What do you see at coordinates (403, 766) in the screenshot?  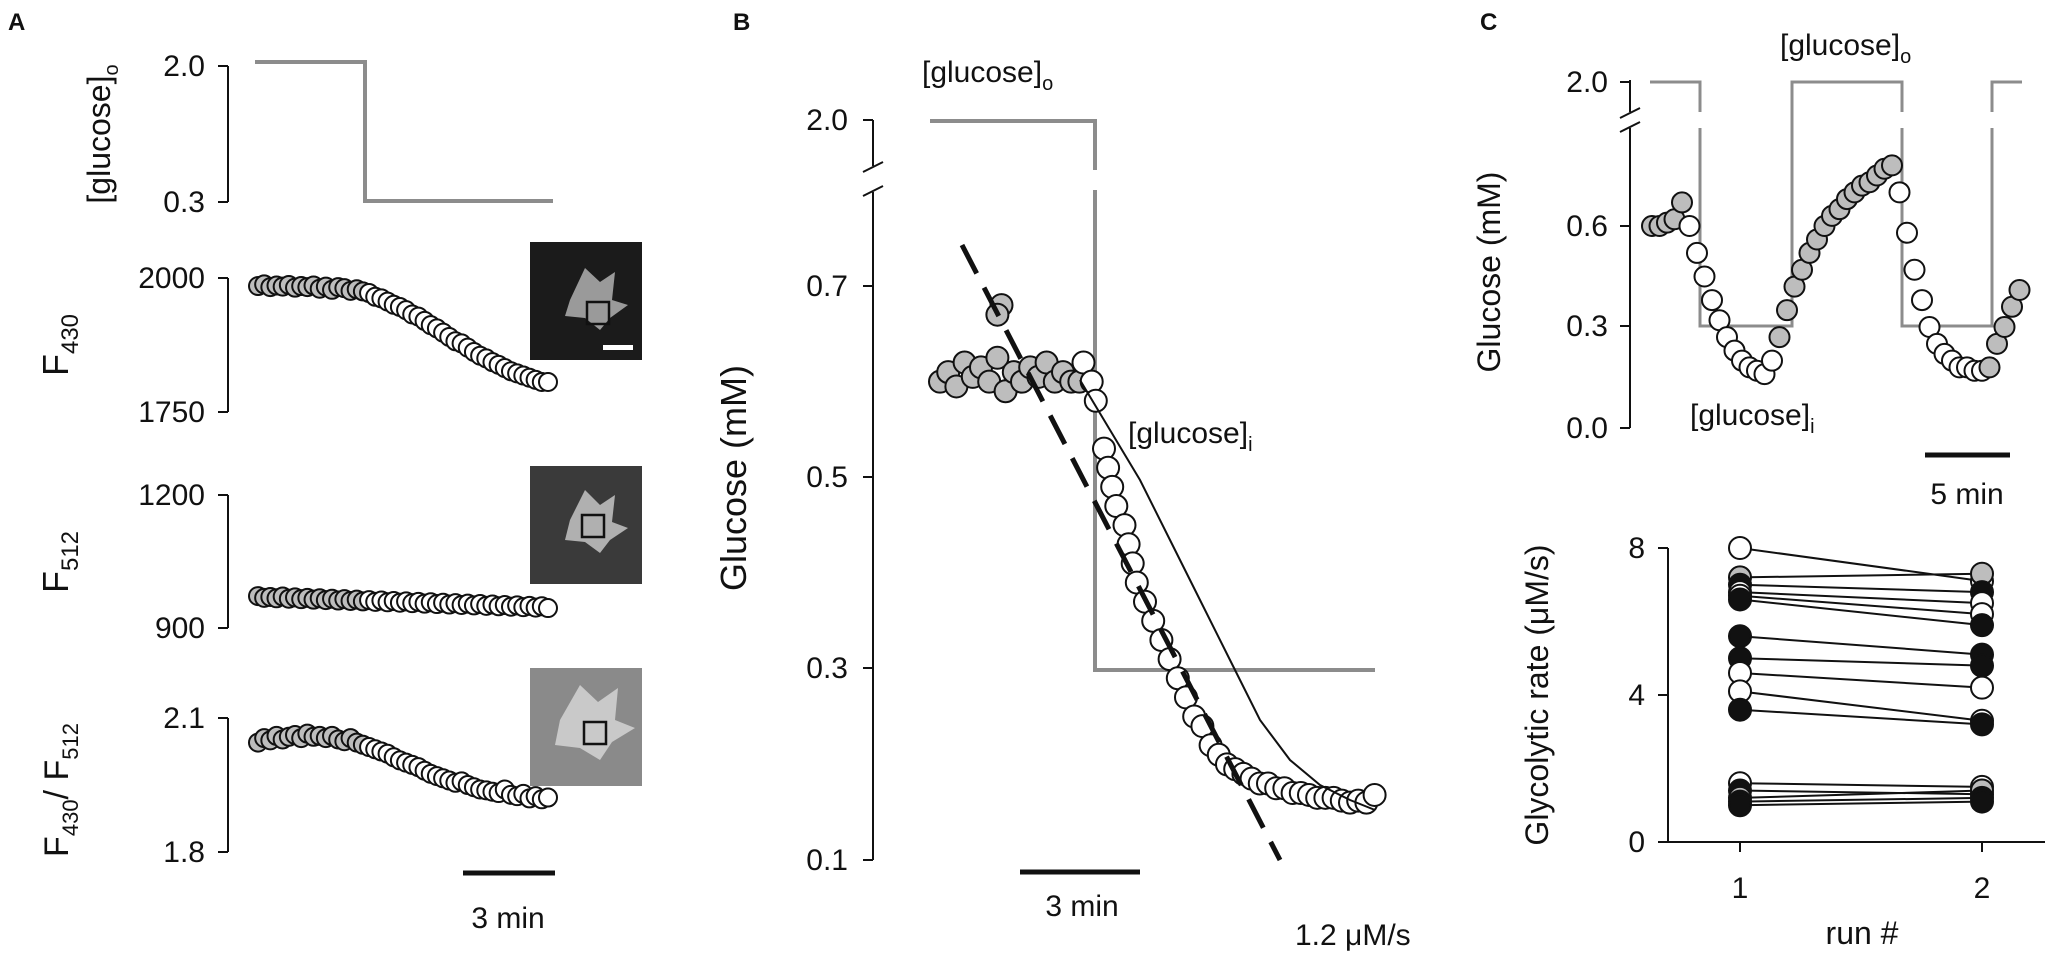 I see `panel-a-ratio-points` at bounding box center [403, 766].